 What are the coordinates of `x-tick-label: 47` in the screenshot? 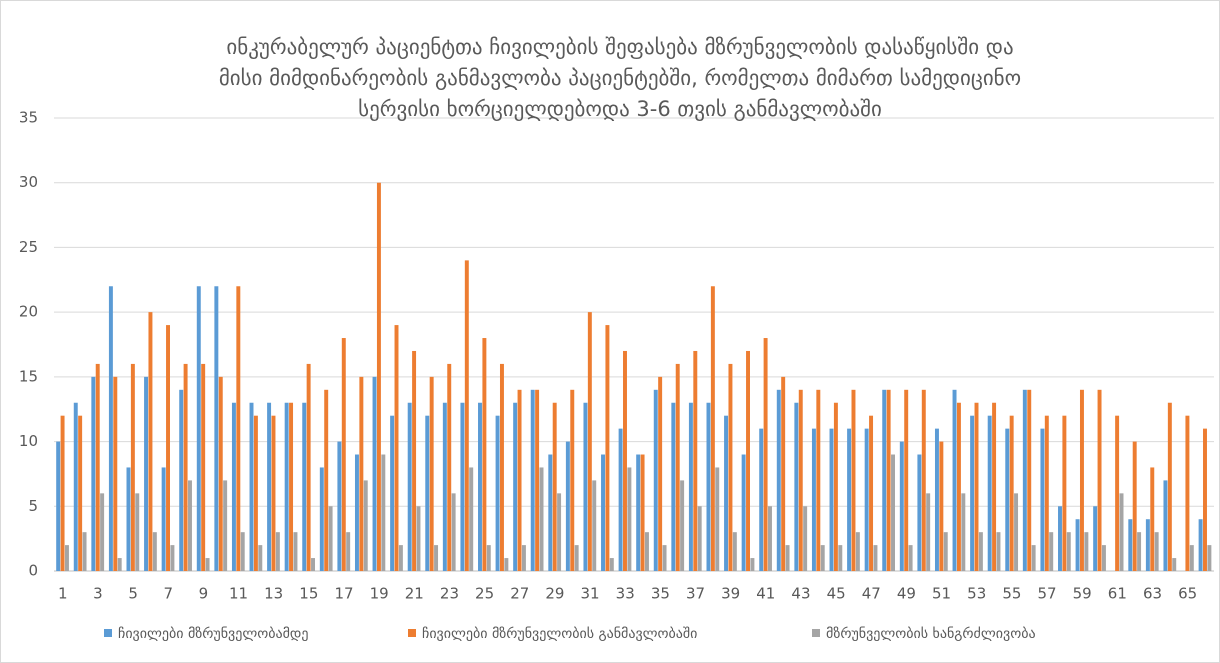 It's located at (871, 594).